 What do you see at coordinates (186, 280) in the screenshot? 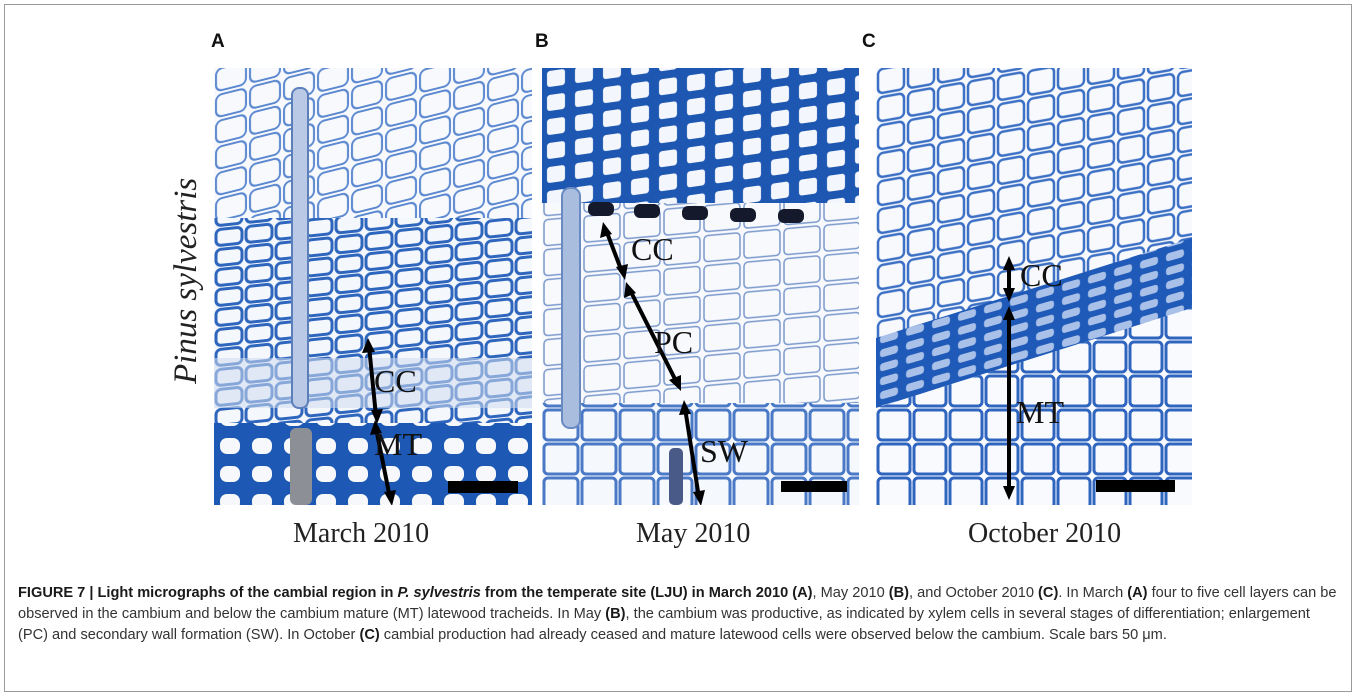
I see `species-label: Pinus sylvestris` at bounding box center [186, 280].